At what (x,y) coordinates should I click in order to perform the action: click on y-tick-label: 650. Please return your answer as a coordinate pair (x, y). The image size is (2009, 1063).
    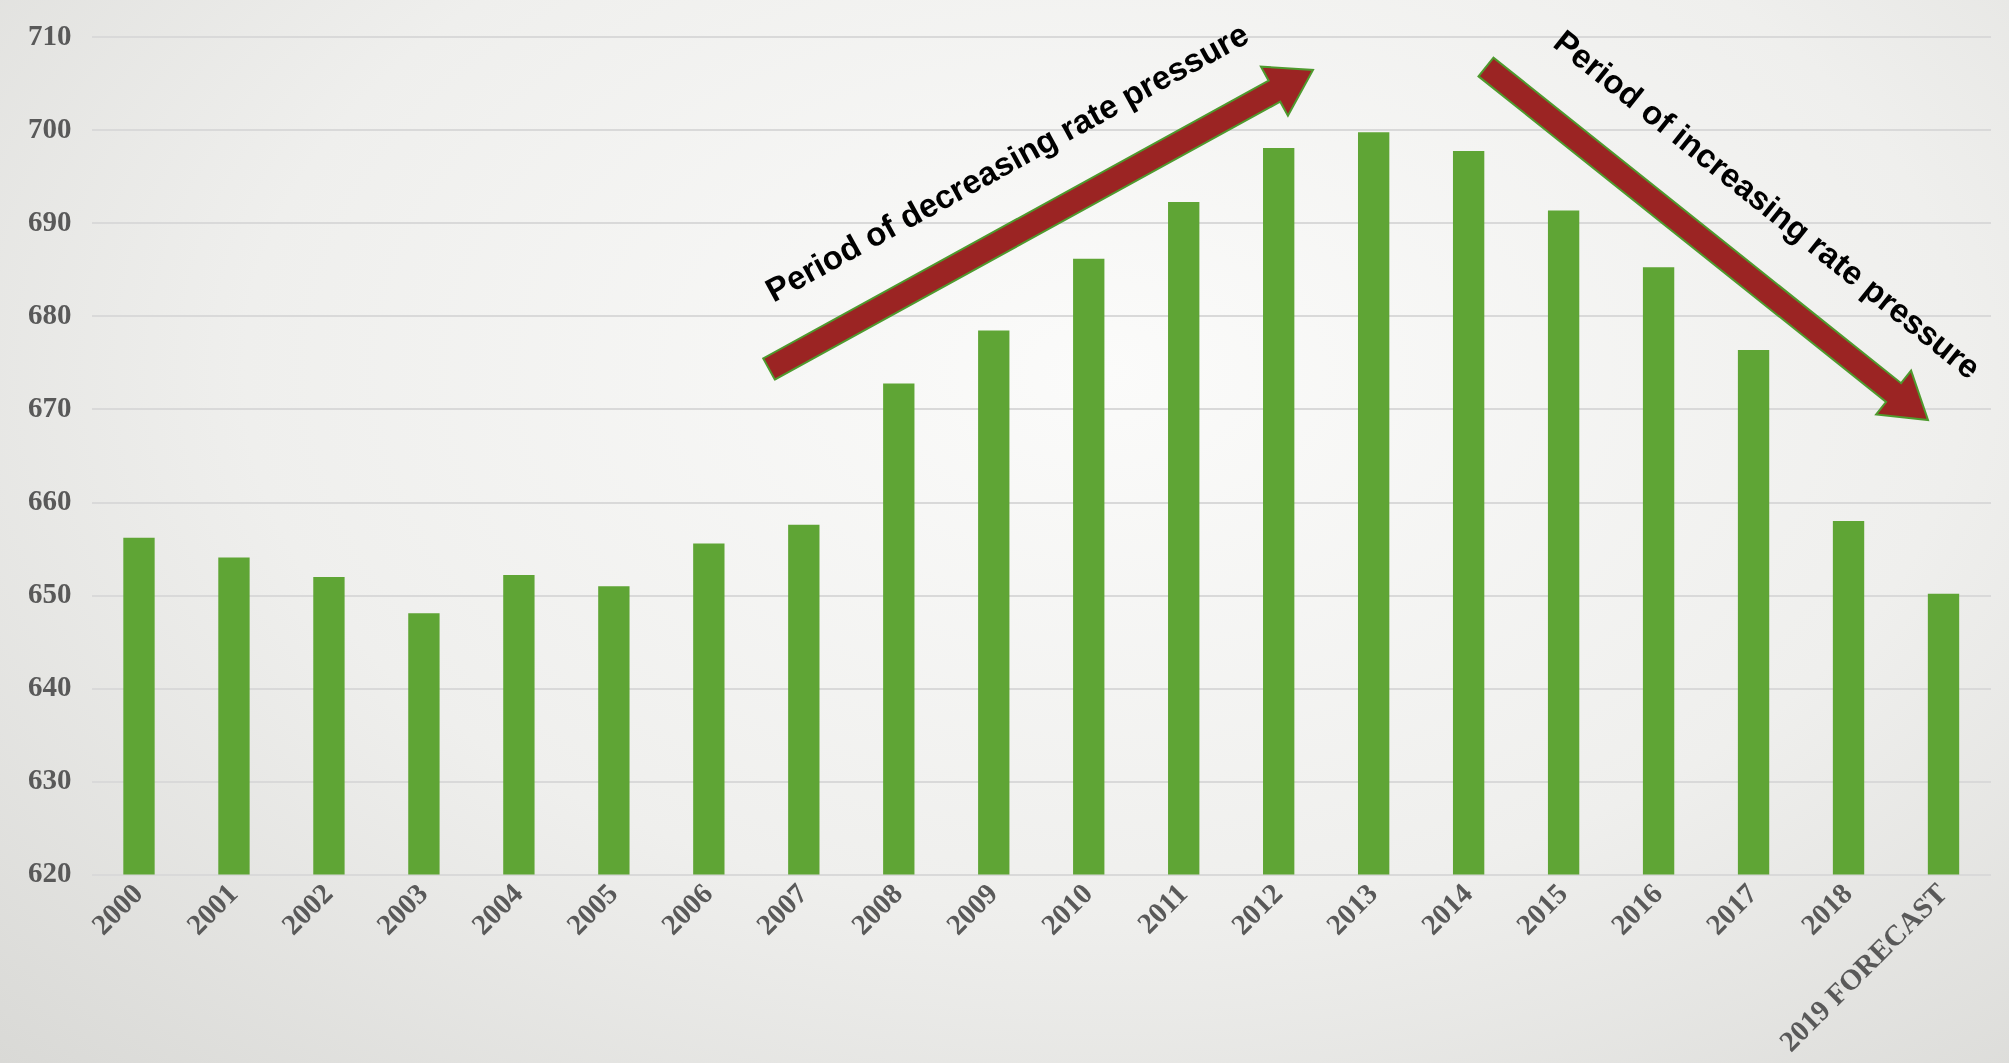
    Looking at the image, I should click on (50, 593).